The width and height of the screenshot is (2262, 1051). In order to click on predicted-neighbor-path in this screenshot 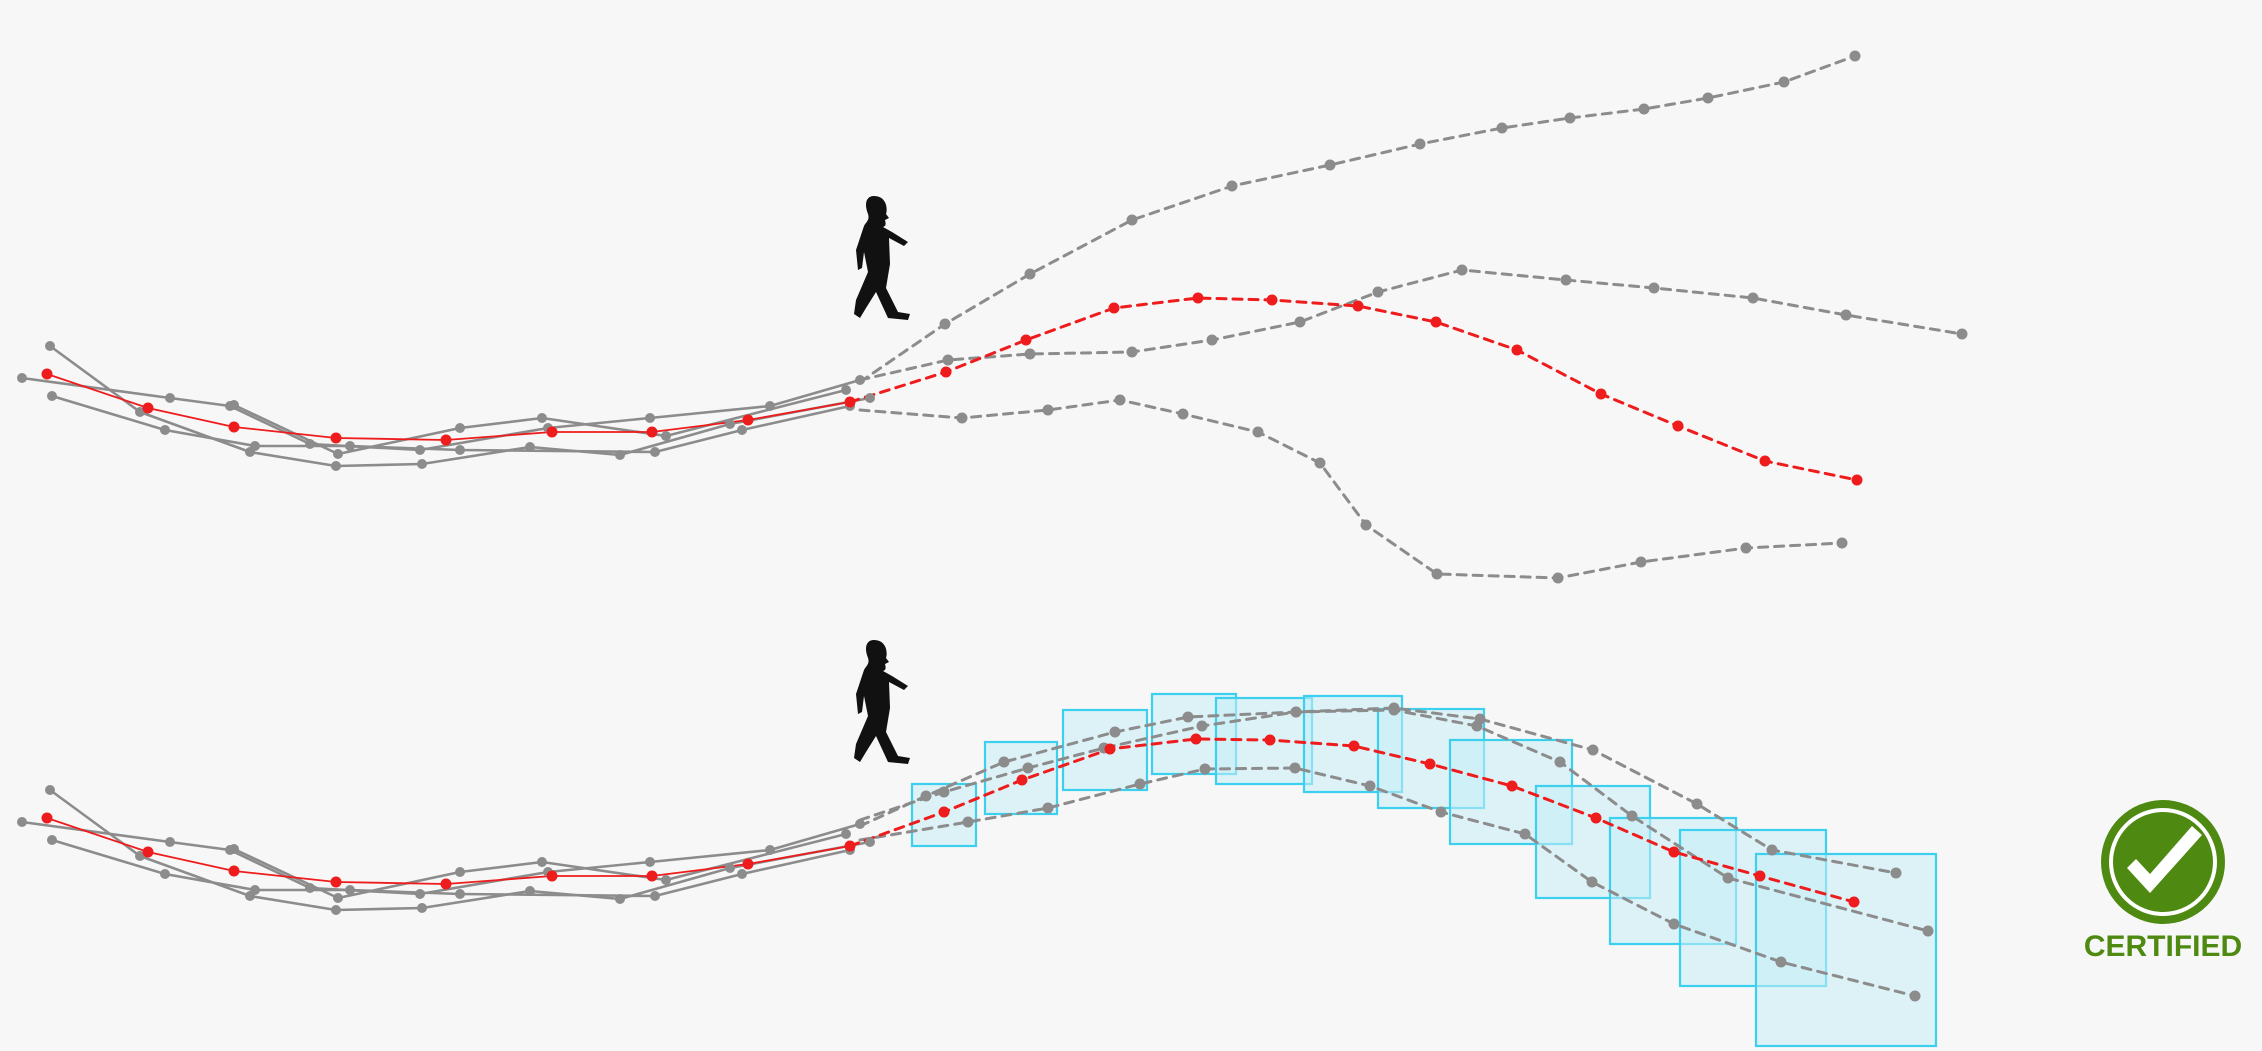, I will do `click(1394, 820)`.